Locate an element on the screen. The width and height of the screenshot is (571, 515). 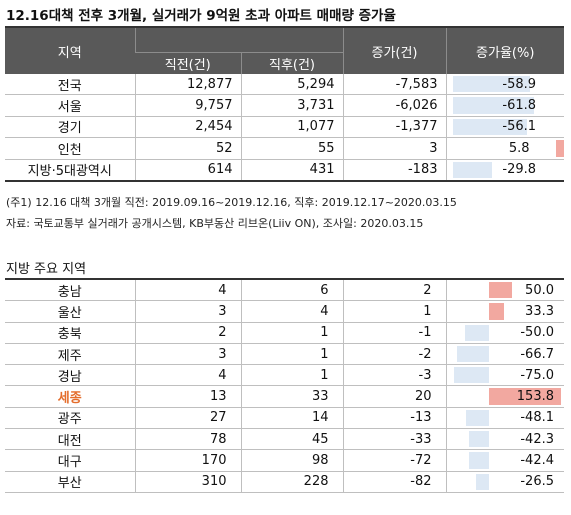
rate-cell: 50.0 is located at coordinates (505, 290).